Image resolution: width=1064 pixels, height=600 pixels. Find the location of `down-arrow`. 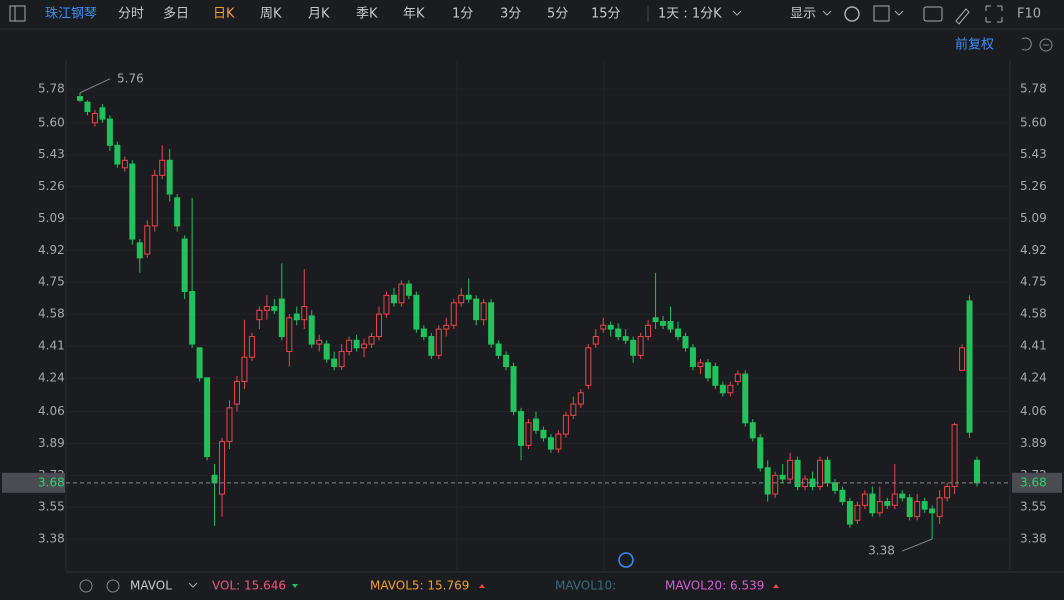

down-arrow is located at coordinates (295, 586).